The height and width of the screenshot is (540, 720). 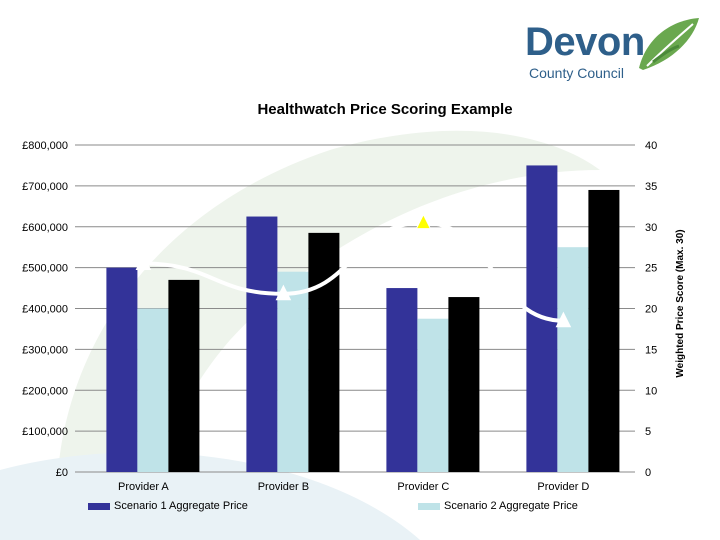 I want to click on y-right-tick-label: 0, so click(x=648, y=473).